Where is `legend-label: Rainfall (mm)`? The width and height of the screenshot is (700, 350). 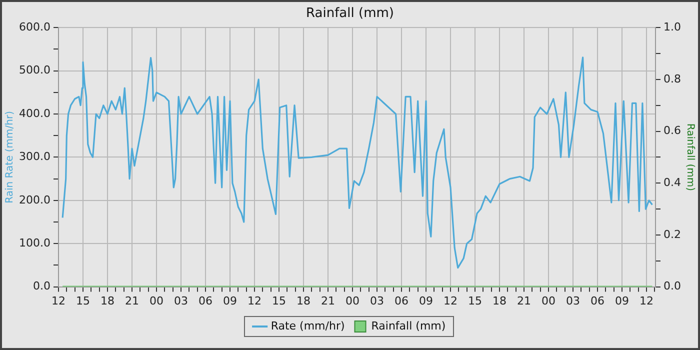
legend-label: Rainfall (mm) is located at coordinates (408, 325).